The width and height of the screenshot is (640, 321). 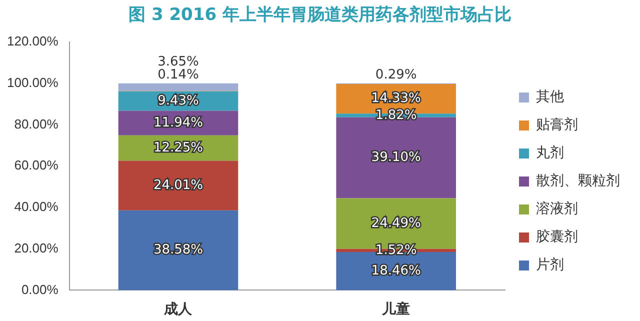 What do you see at coordinates (178, 308) in the screenshot?
I see `x-tick-label: 成人` at bounding box center [178, 308].